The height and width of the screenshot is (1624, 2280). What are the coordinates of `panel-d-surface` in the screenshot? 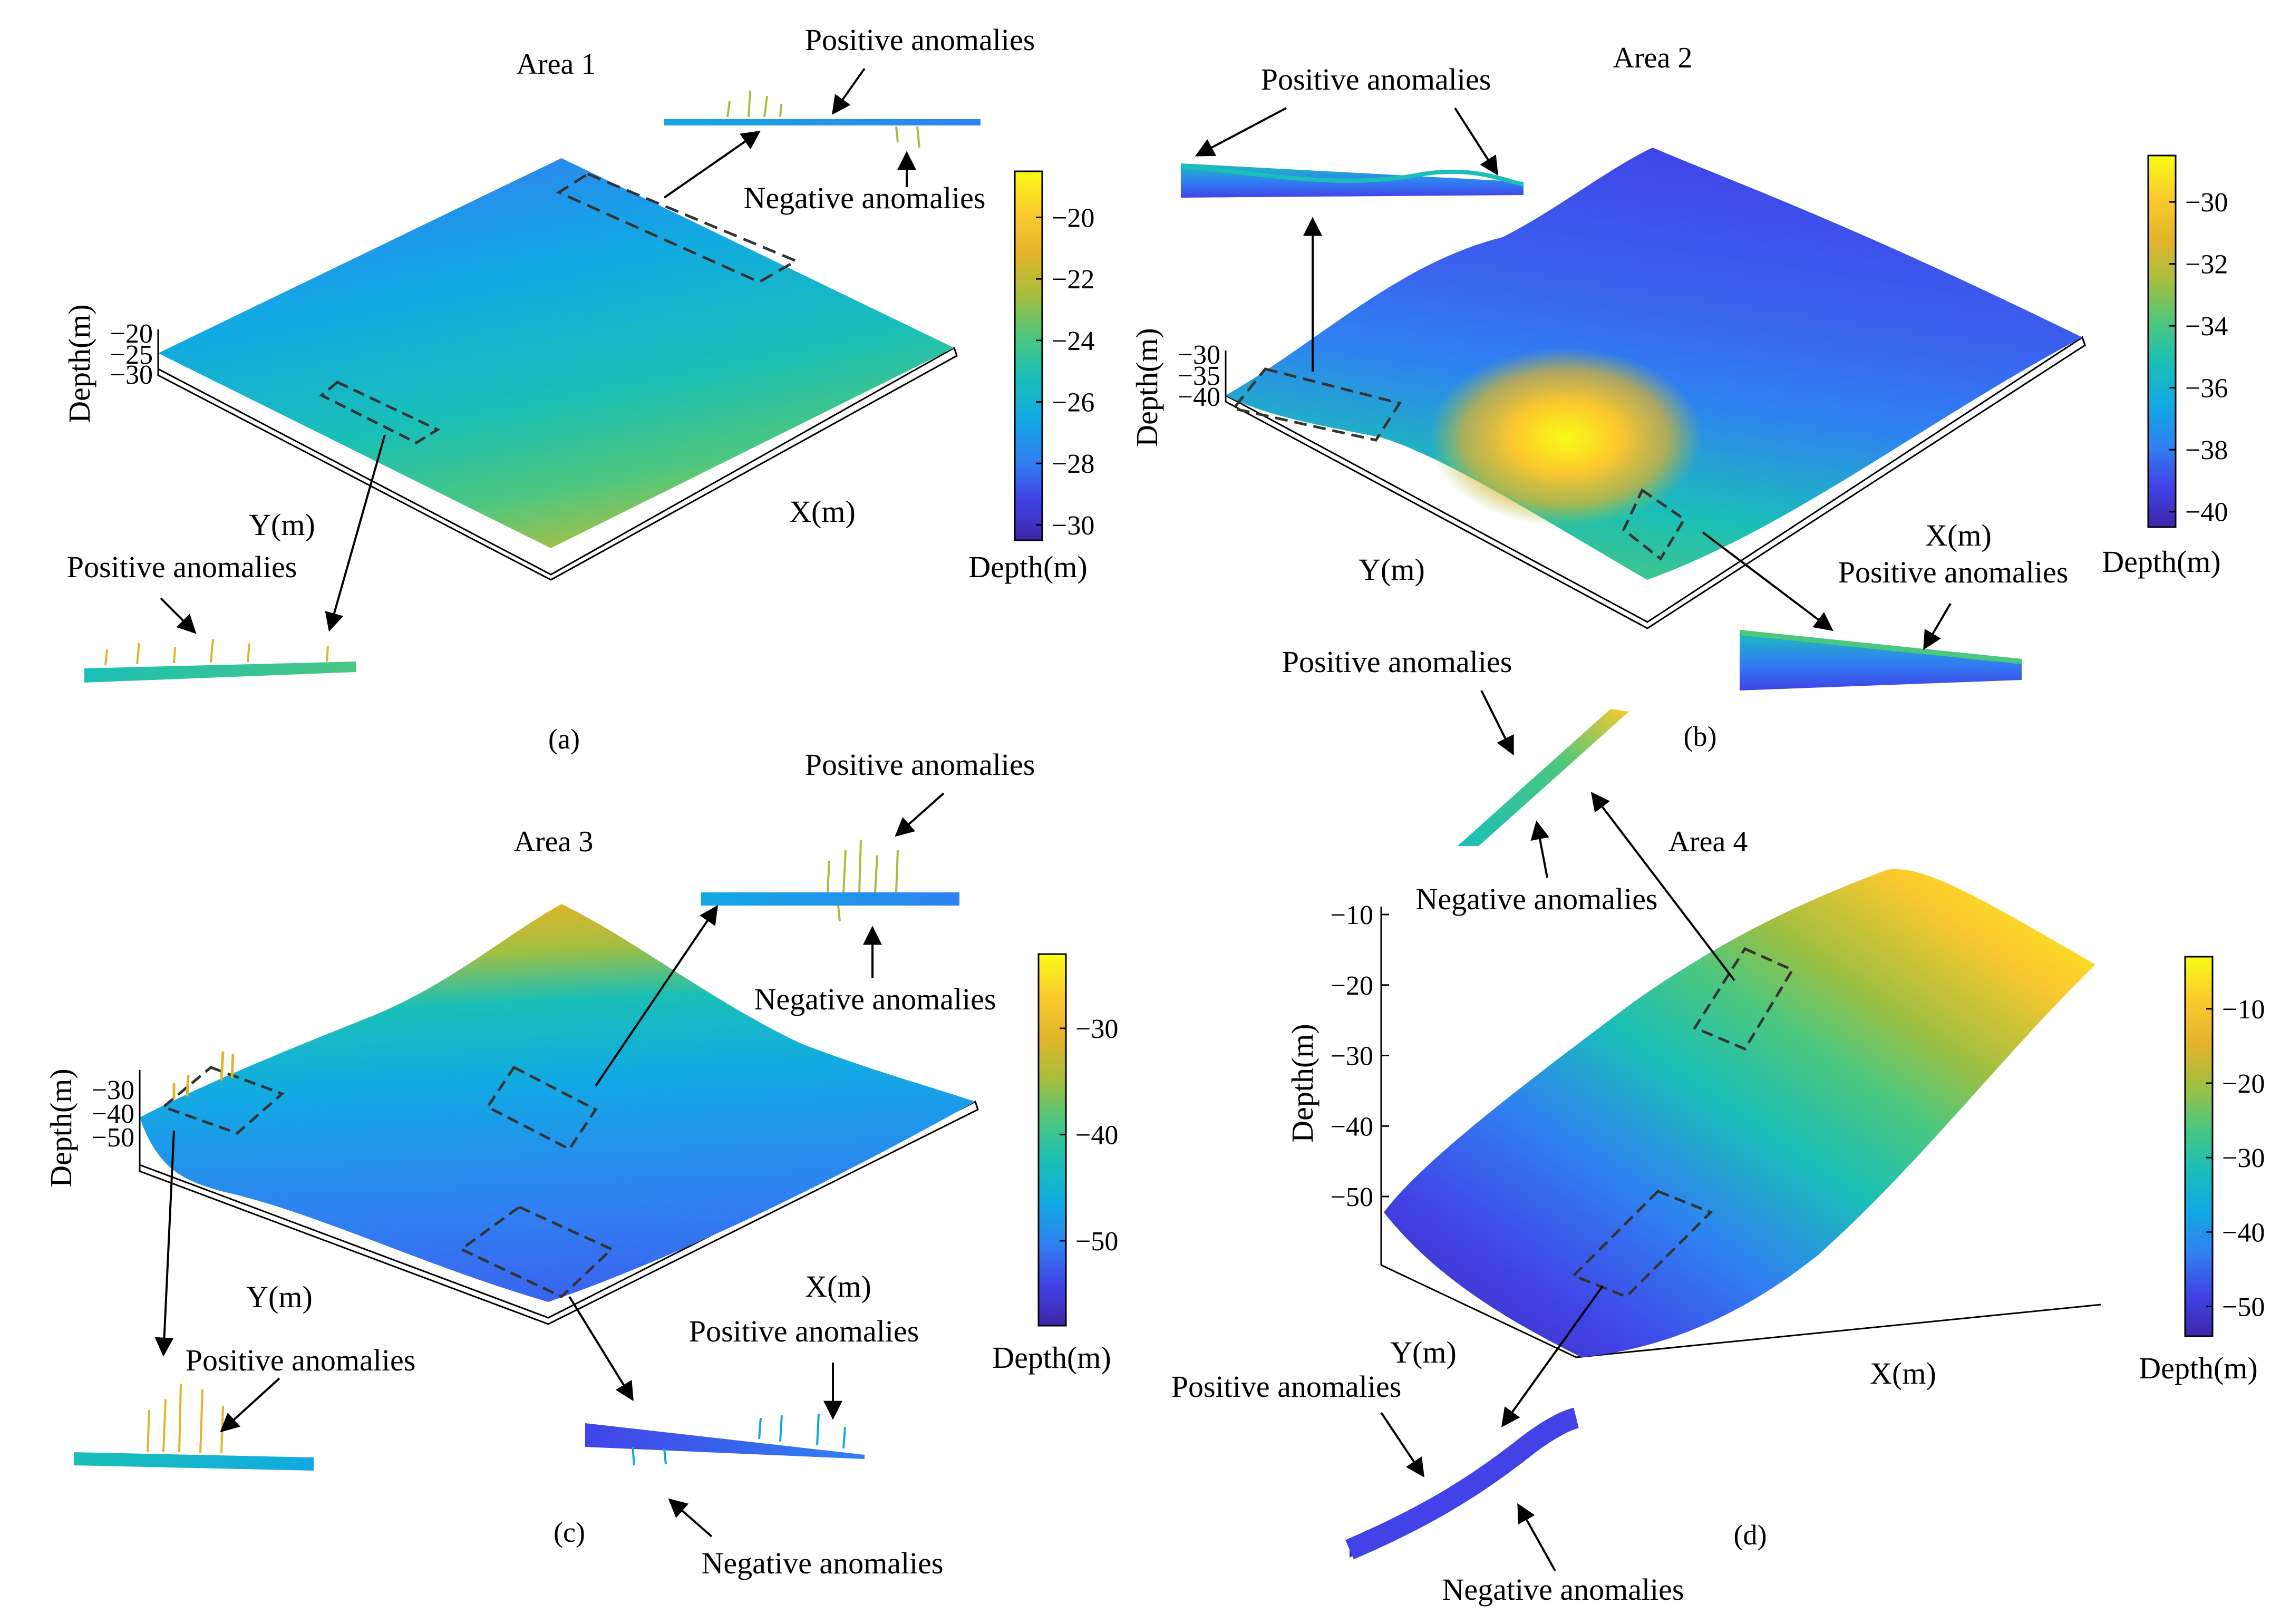 It's located at (1739, 1113).